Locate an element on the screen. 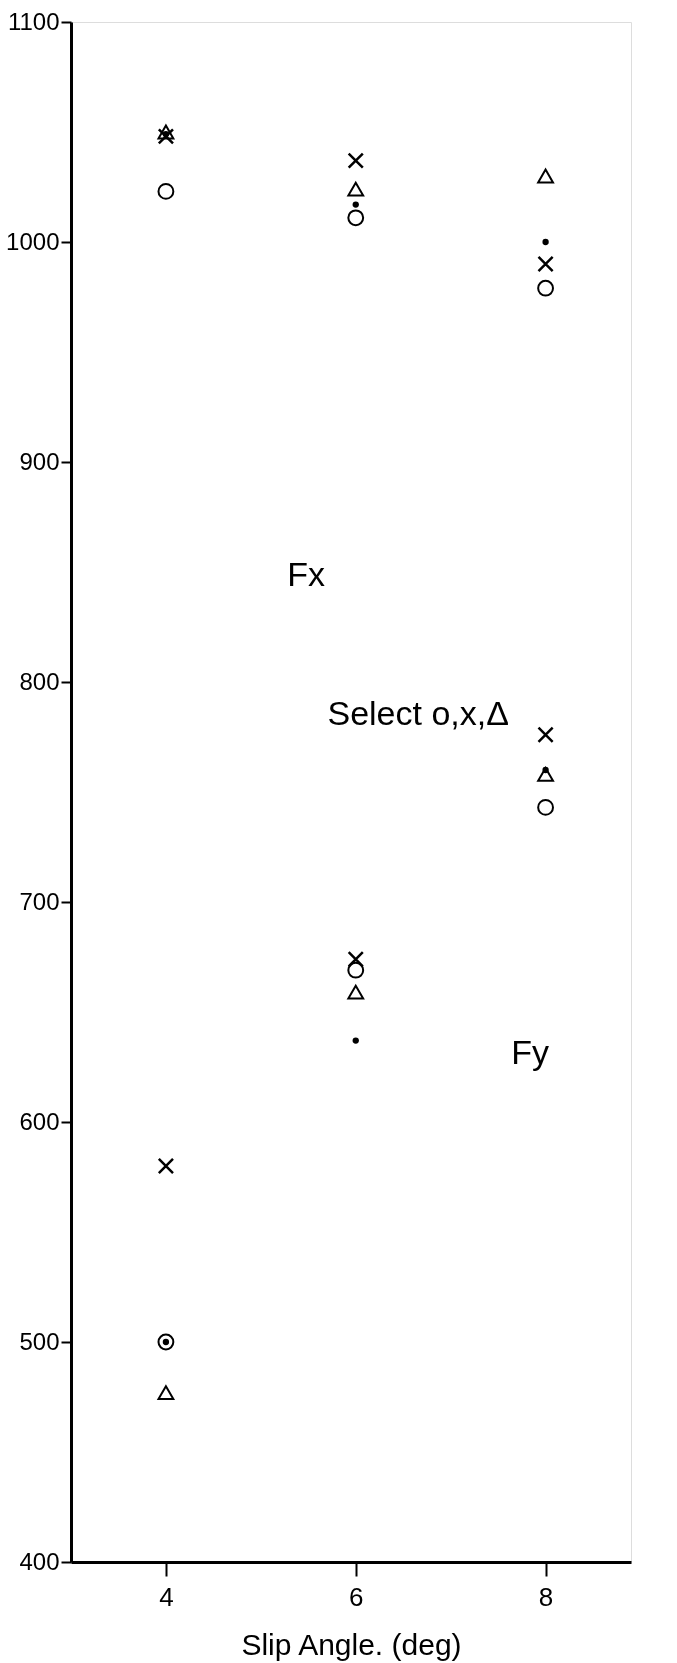 Image resolution: width=677 pixels, height=1663 pixels. x-tick-label: 6 is located at coordinates (356, 1596).